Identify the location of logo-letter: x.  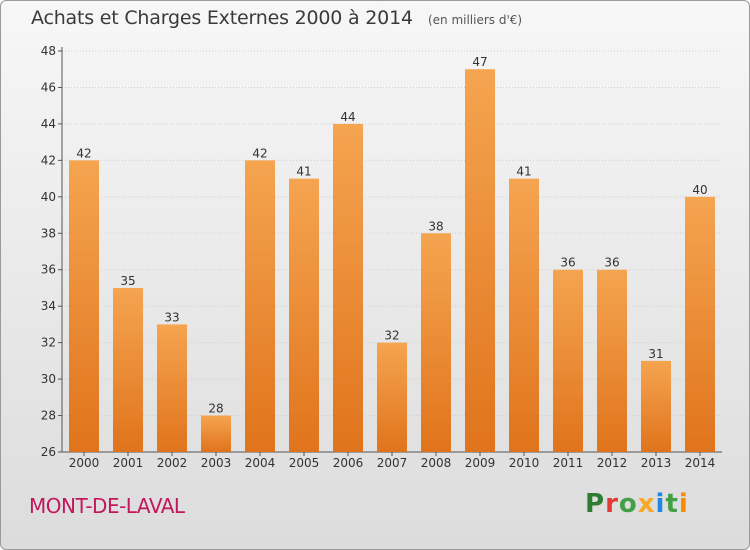
(646, 504).